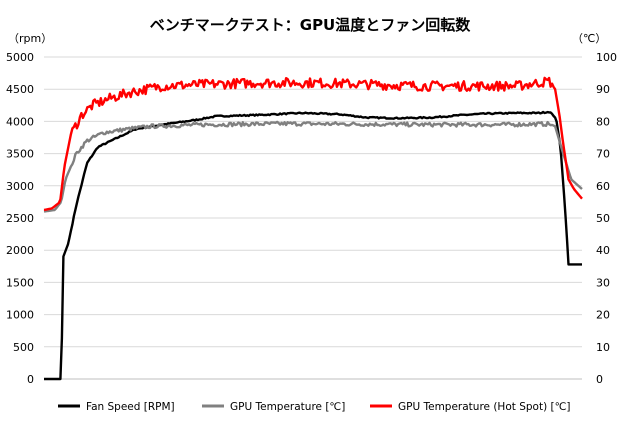  Describe the element at coordinates (130, 407) in the screenshot. I see `legend-label: Fan Speed [RPM]` at that location.